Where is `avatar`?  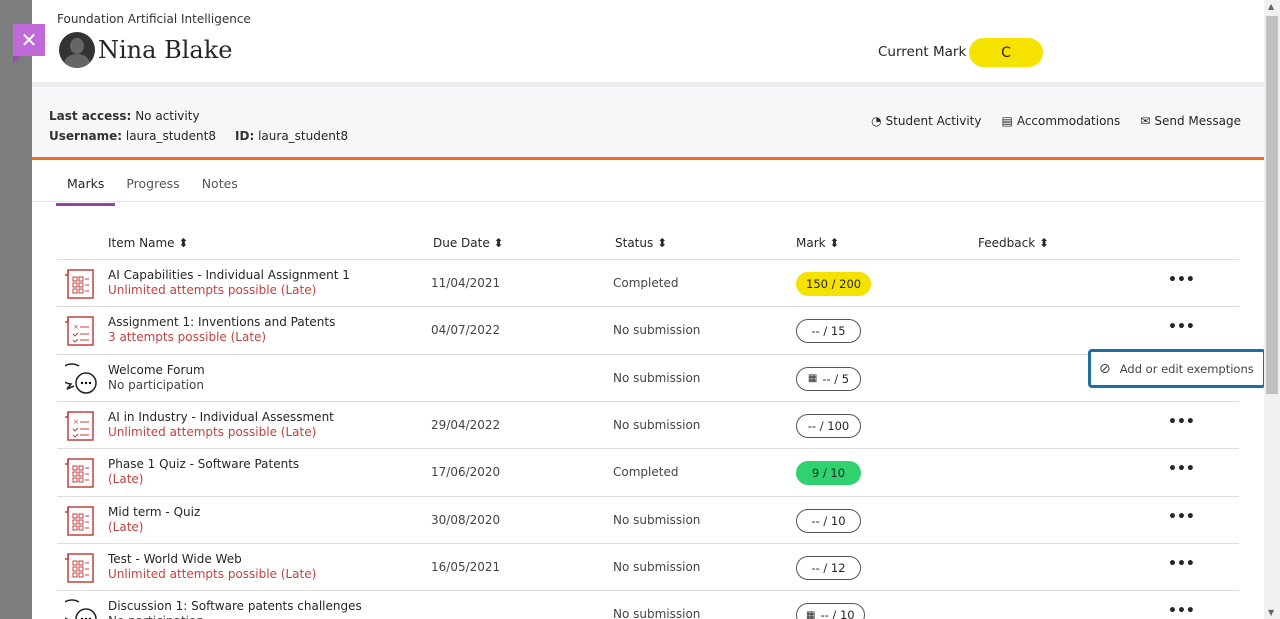
avatar is located at coordinates (77, 50).